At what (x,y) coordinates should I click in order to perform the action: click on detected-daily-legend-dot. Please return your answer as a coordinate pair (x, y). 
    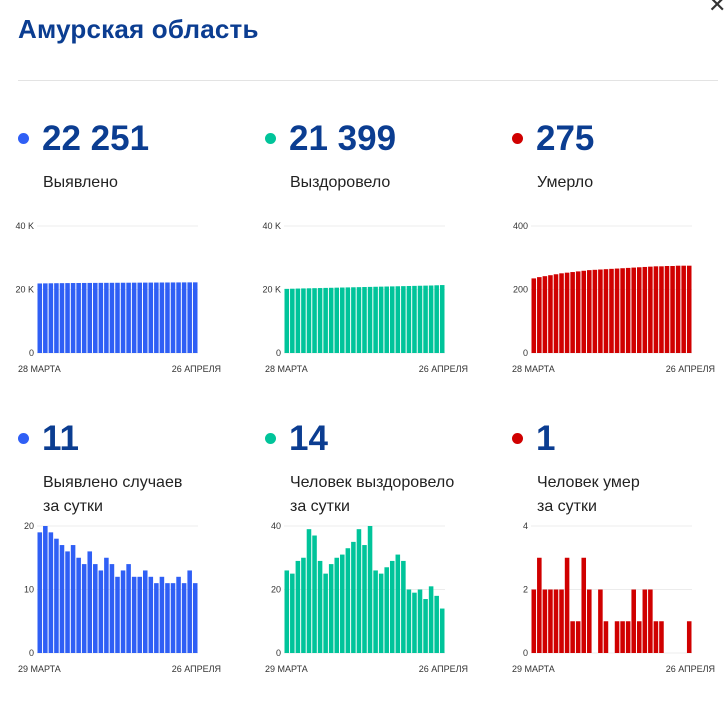
    Looking at the image, I should click on (23, 438).